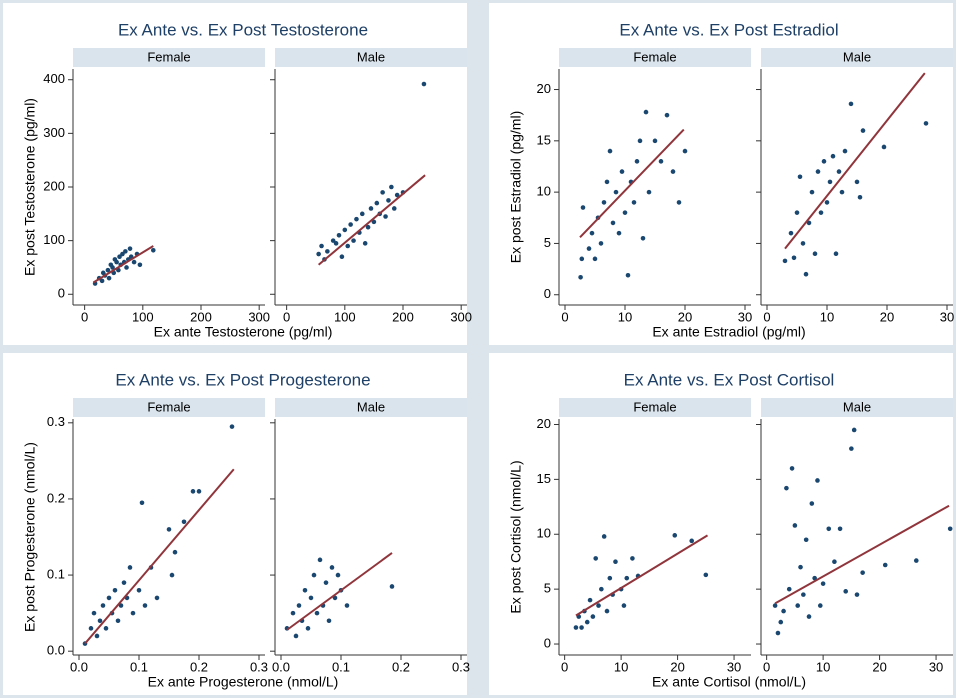 The height and width of the screenshot is (698, 956). I want to click on y-tick-label: 0.2, so click(56, 497).